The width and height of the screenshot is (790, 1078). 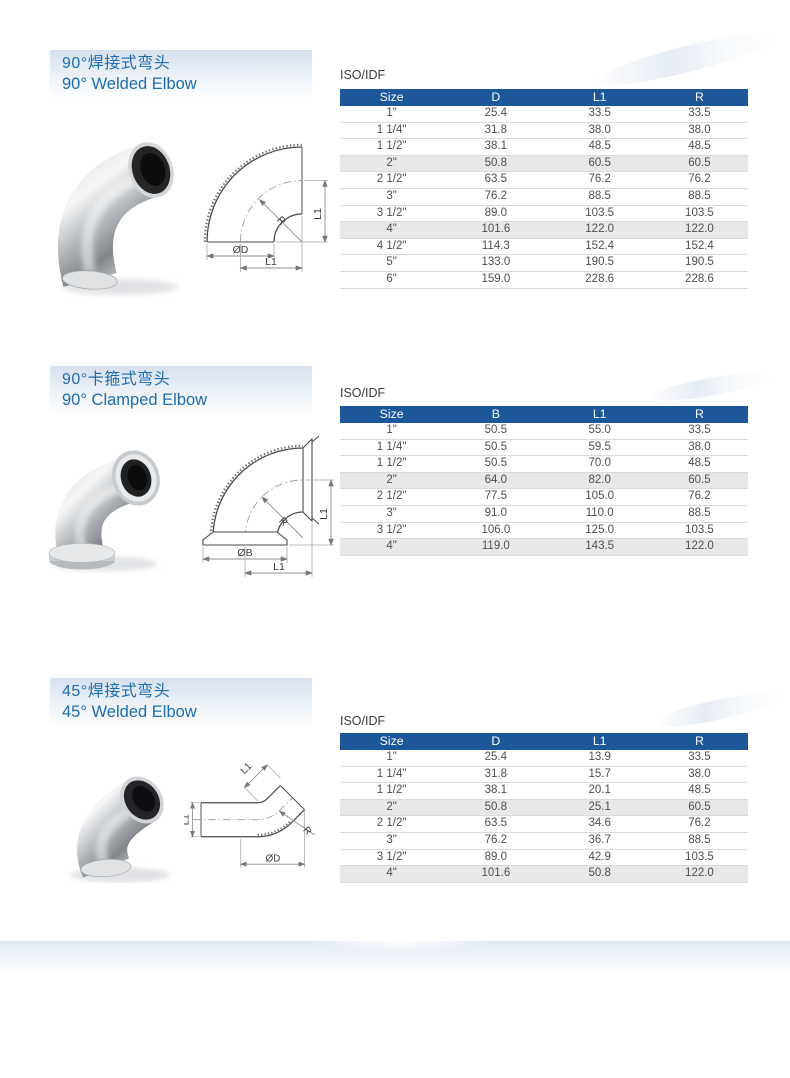 I want to click on dimension-cell: 36.7, so click(x=599, y=841).